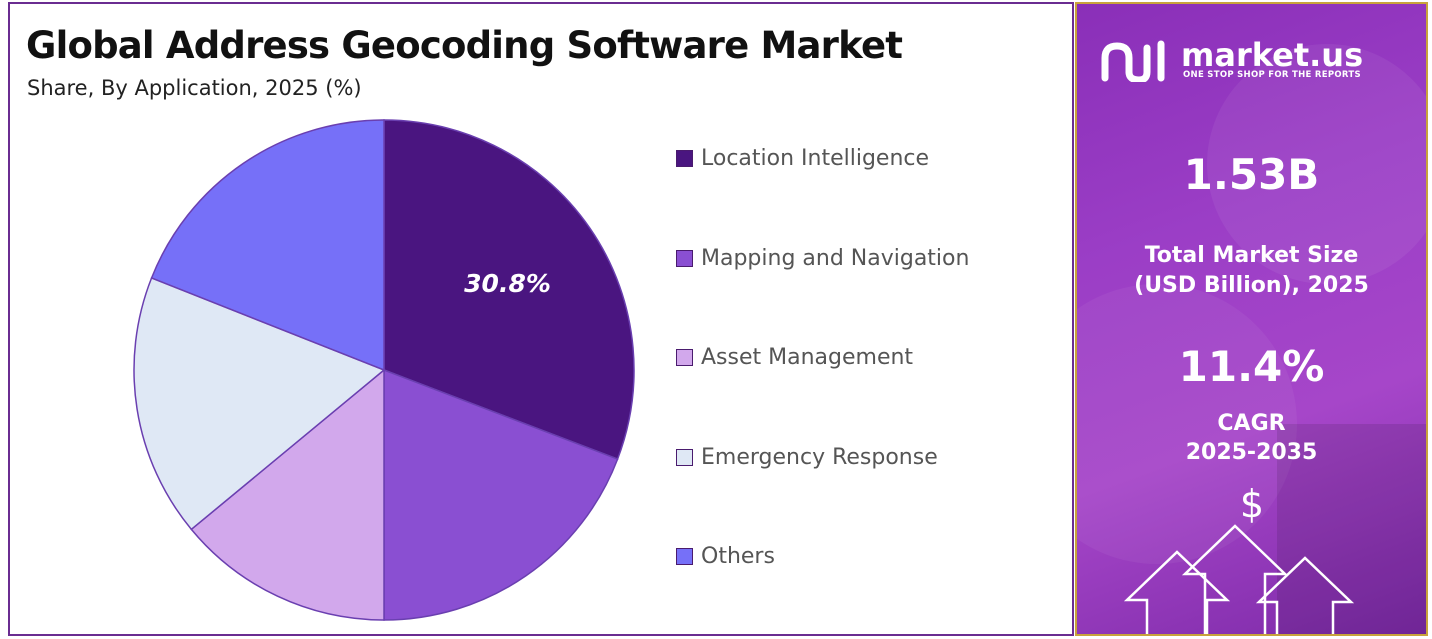 This screenshot has width=1432, height=639. I want to click on legend-label: Location Intelligence, so click(815, 158).